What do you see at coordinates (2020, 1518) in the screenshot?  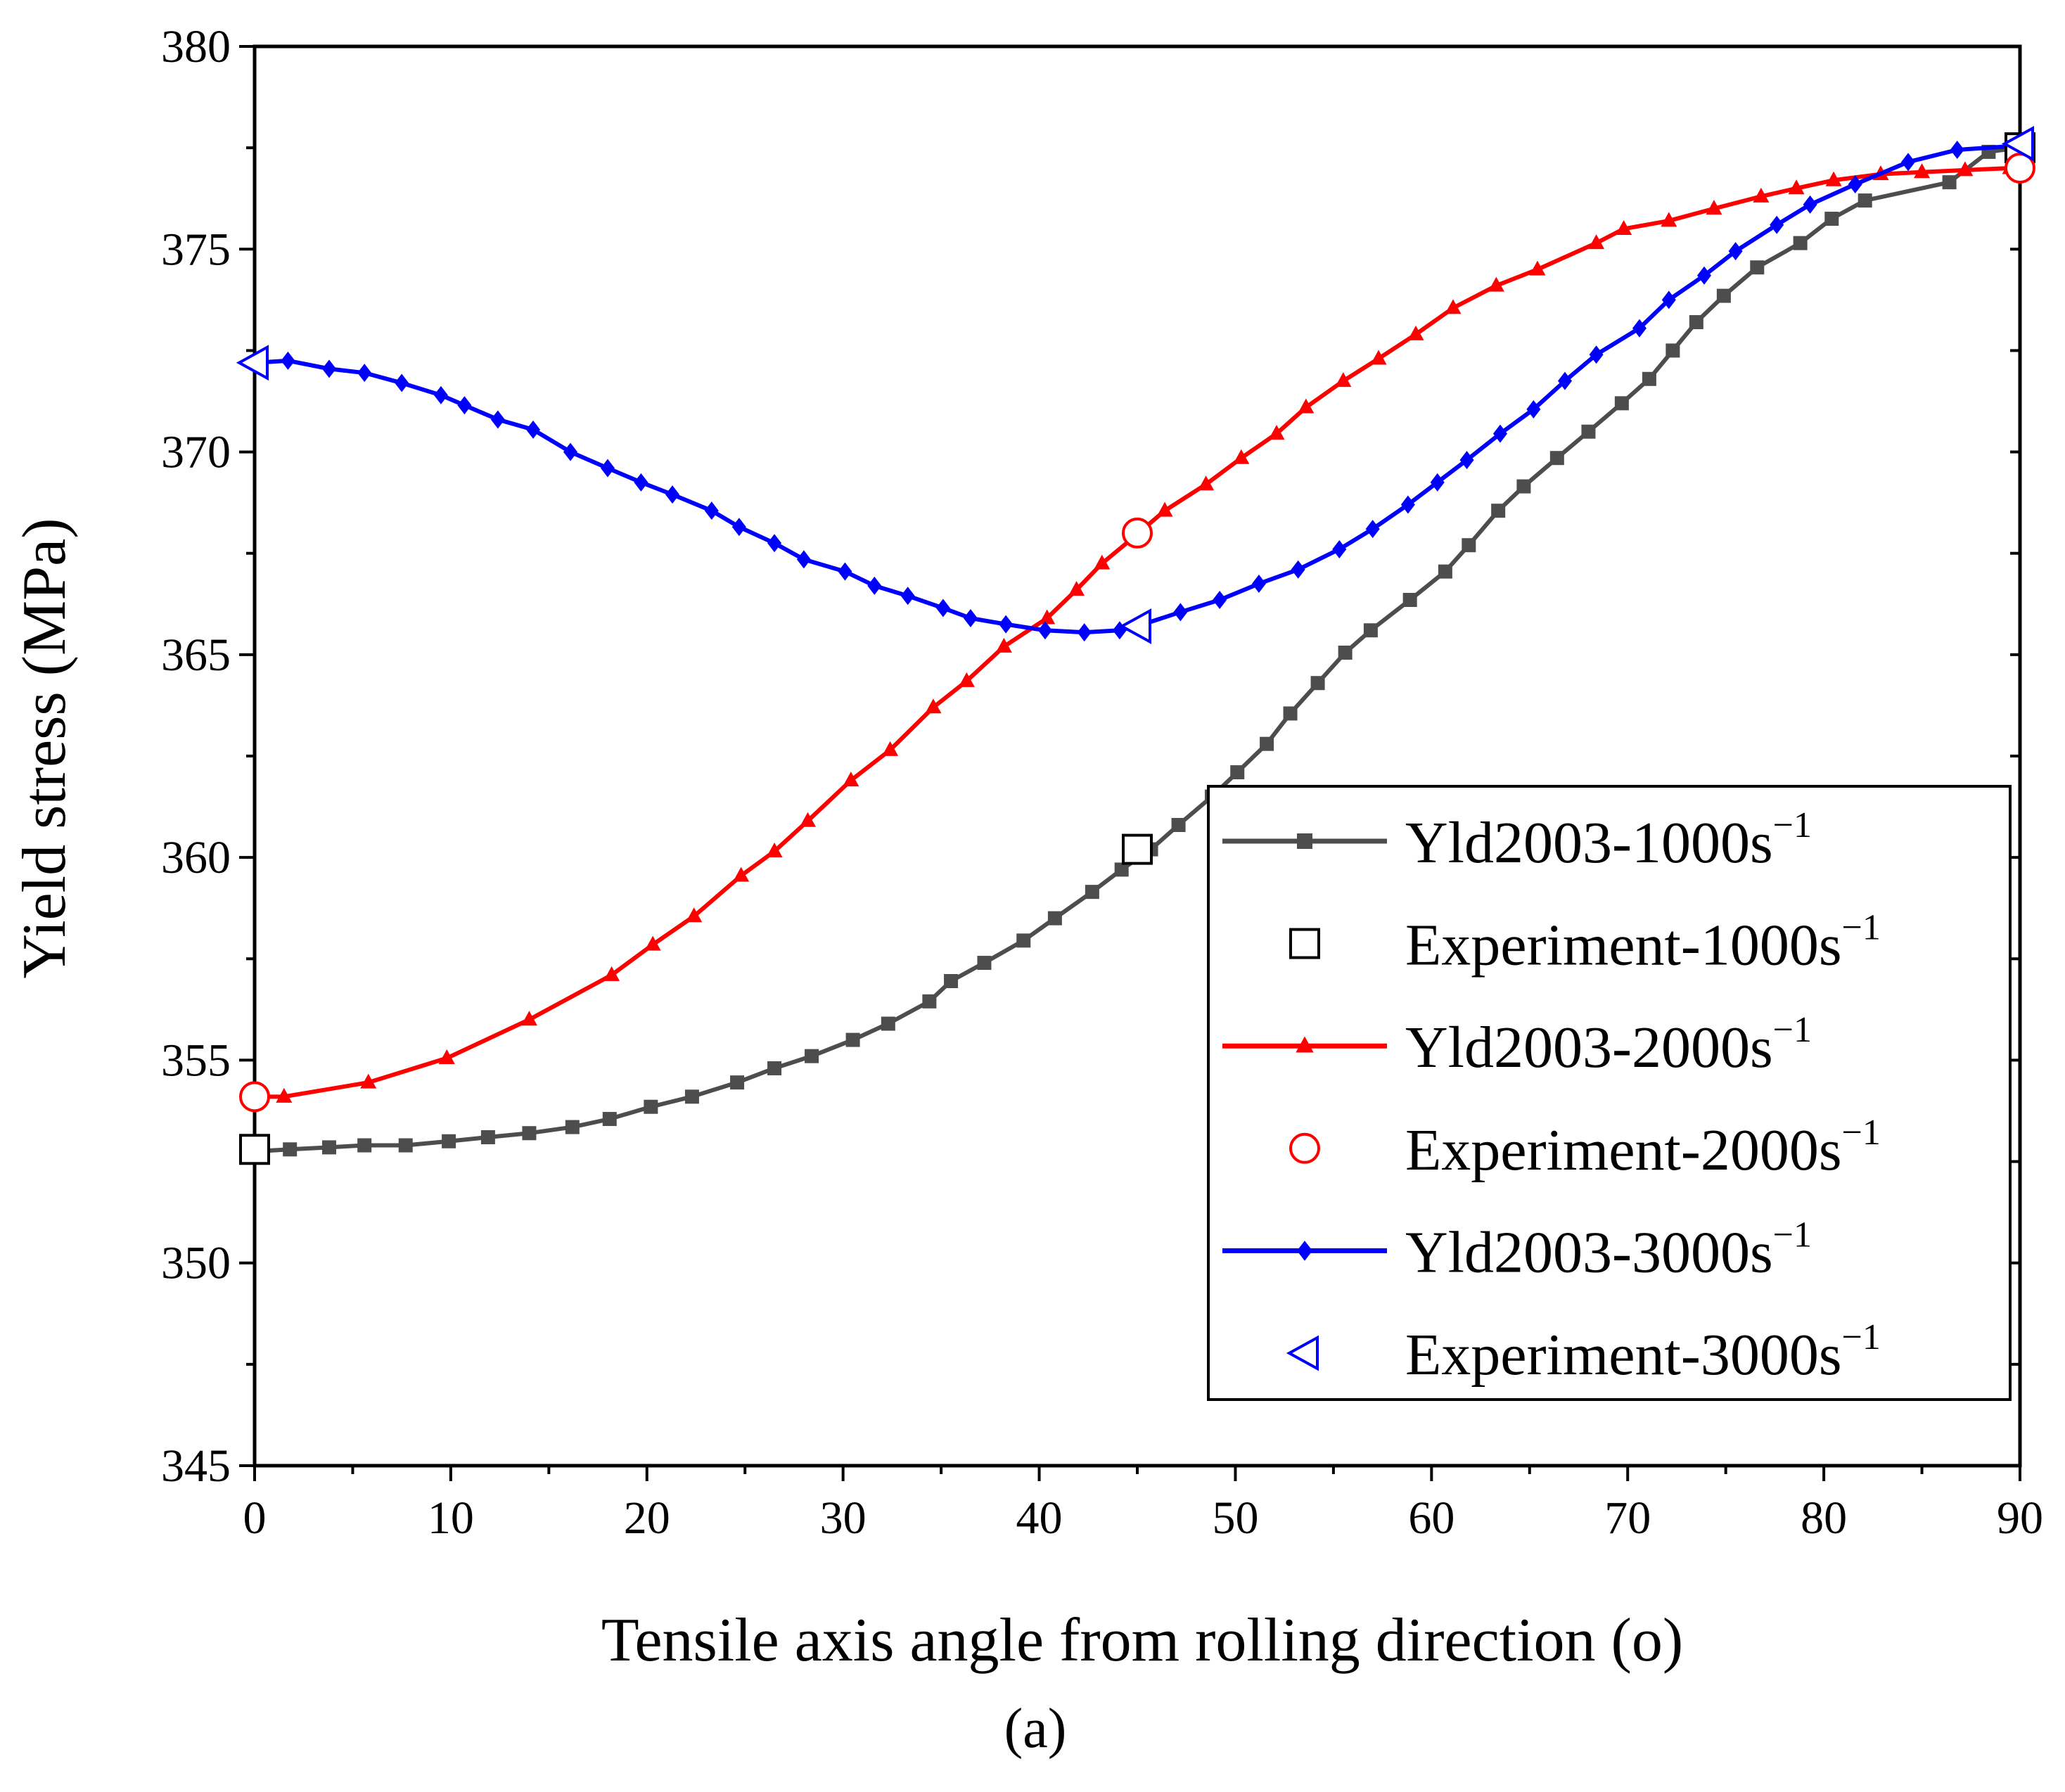 I see `x-tick-label: 90` at bounding box center [2020, 1518].